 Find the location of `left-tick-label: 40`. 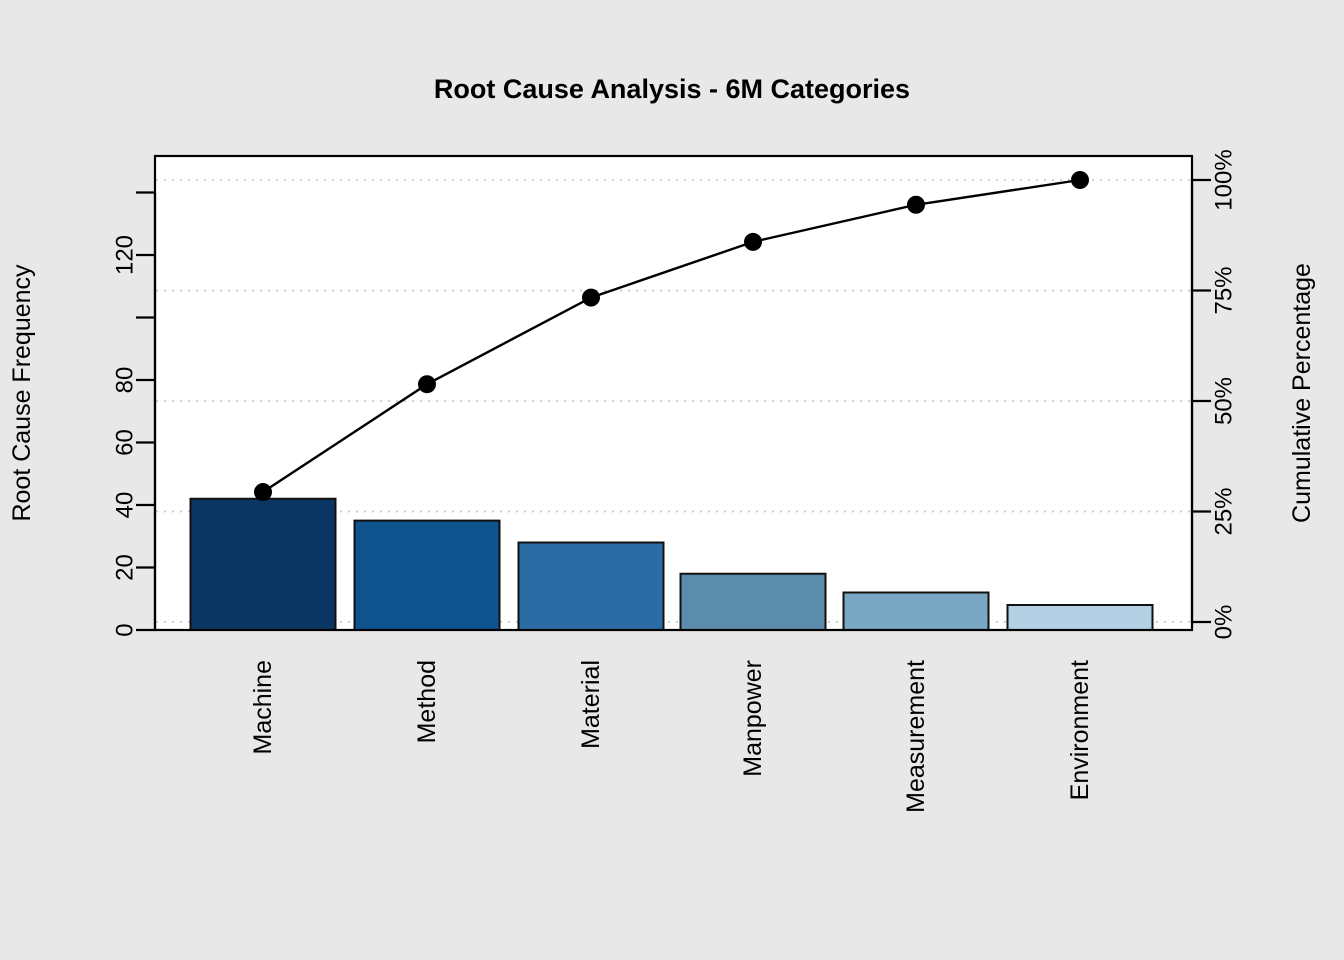

left-tick-label: 40 is located at coordinates (125, 505).